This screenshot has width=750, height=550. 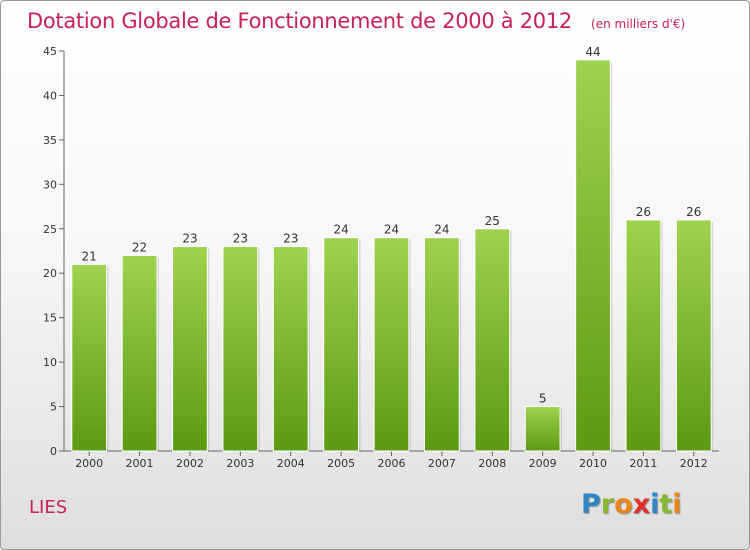 What do you see at coordinates (693, 335) in the screenshot?
I see `bar-2012` at bounding box center [693, 335].